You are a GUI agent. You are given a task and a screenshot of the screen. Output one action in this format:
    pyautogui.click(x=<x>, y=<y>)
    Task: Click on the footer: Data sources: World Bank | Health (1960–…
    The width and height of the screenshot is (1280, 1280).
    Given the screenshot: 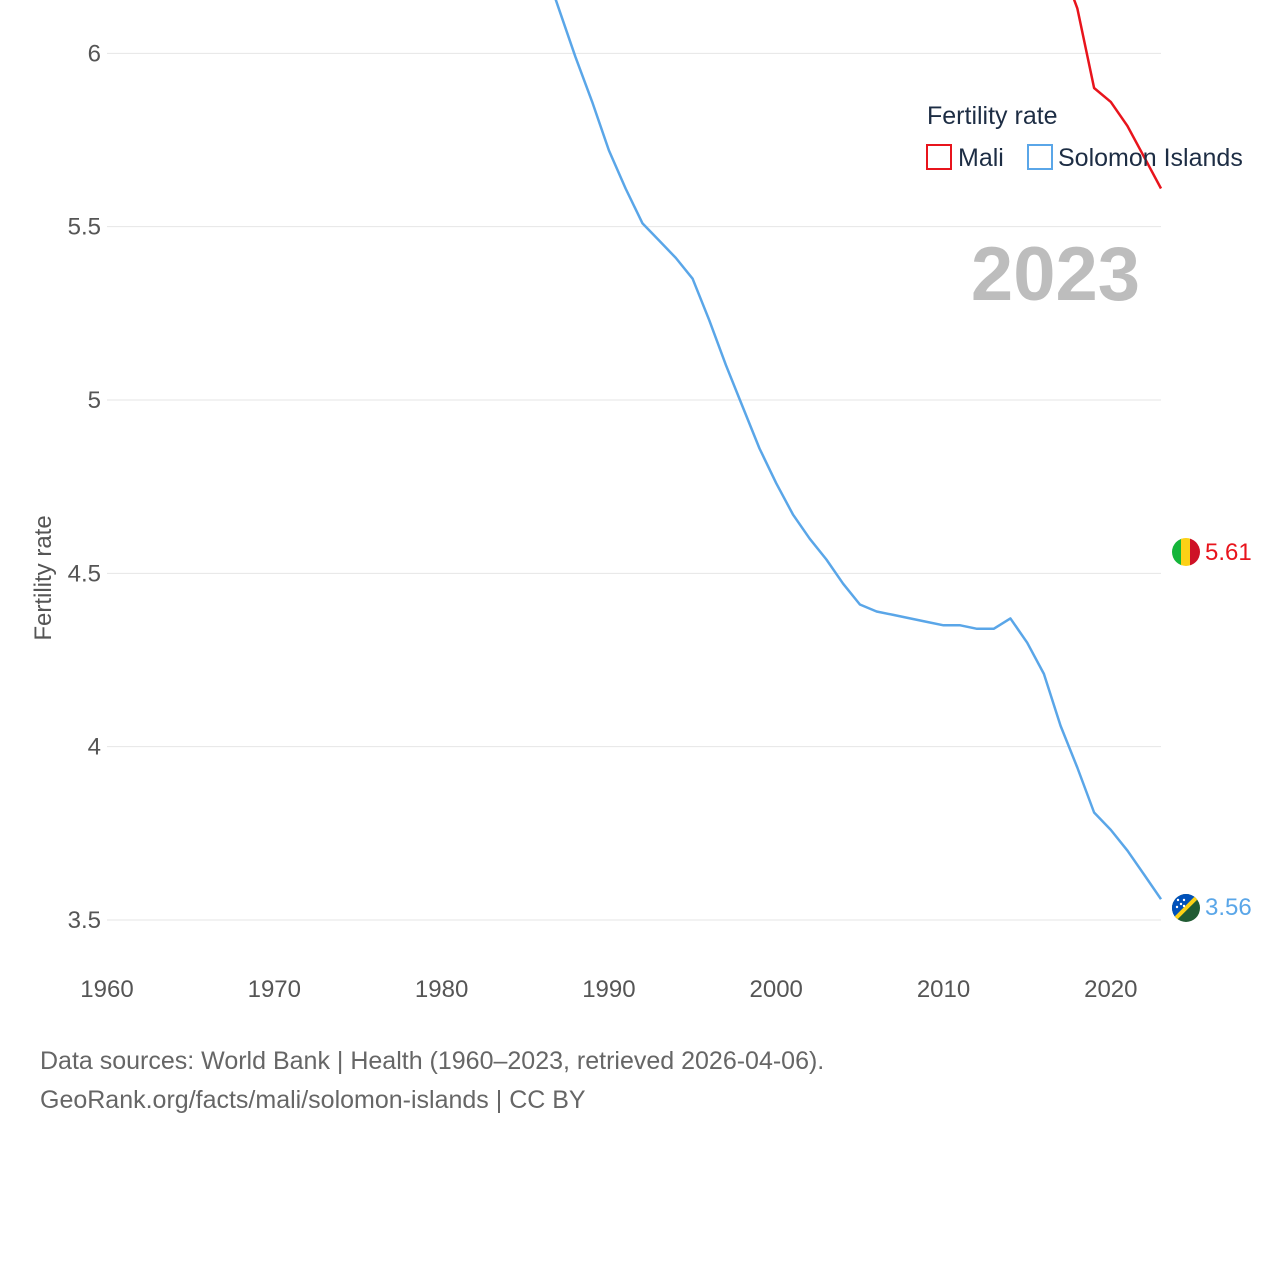 What is the action you would take?
    pyautogui.click(x=432, y=1081)
    